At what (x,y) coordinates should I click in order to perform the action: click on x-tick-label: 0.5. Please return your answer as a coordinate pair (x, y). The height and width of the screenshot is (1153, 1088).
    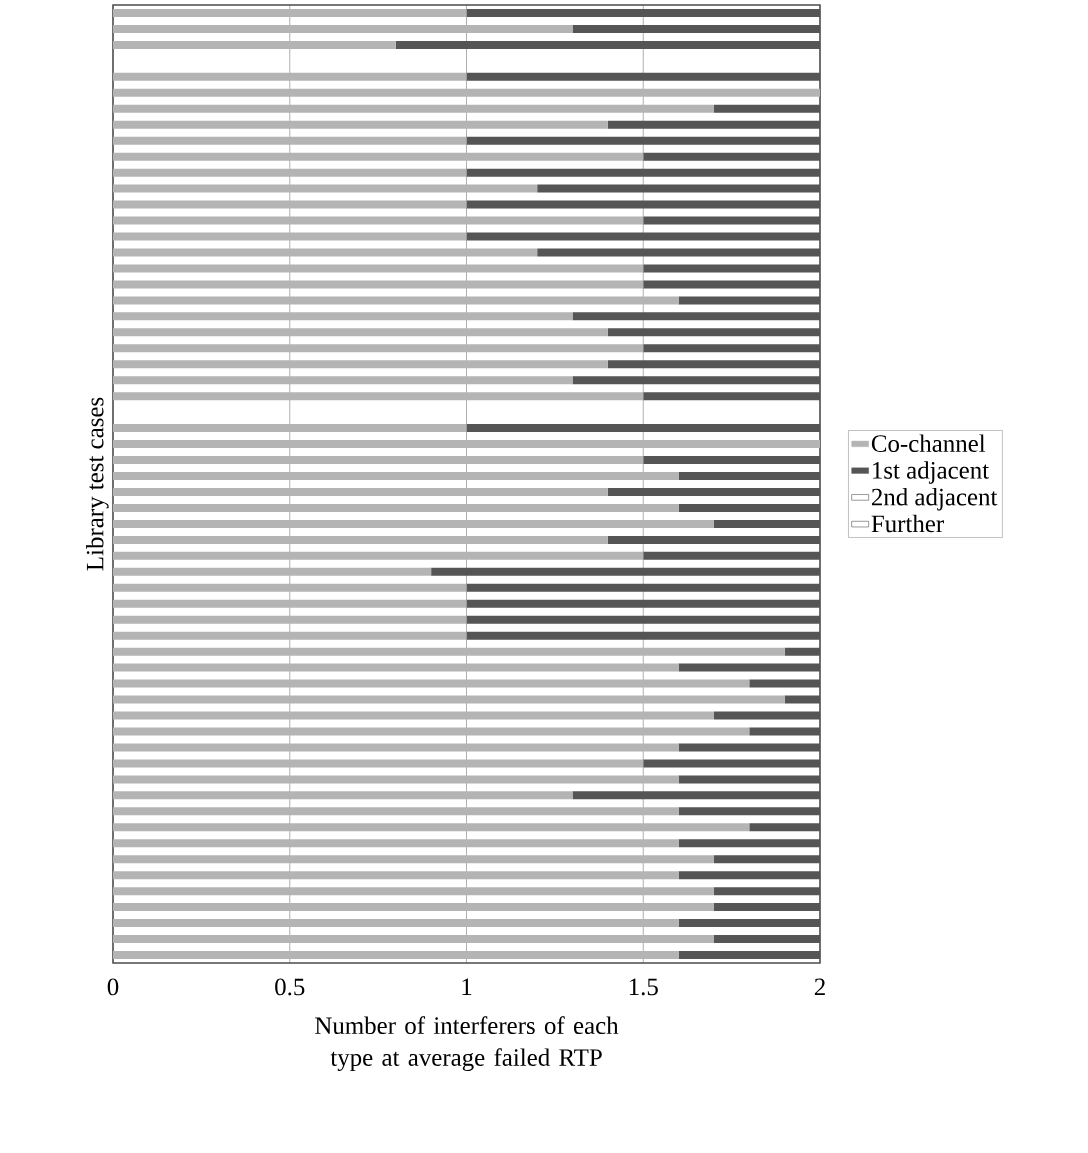
    Looking at the image, I should click on (290, 987).